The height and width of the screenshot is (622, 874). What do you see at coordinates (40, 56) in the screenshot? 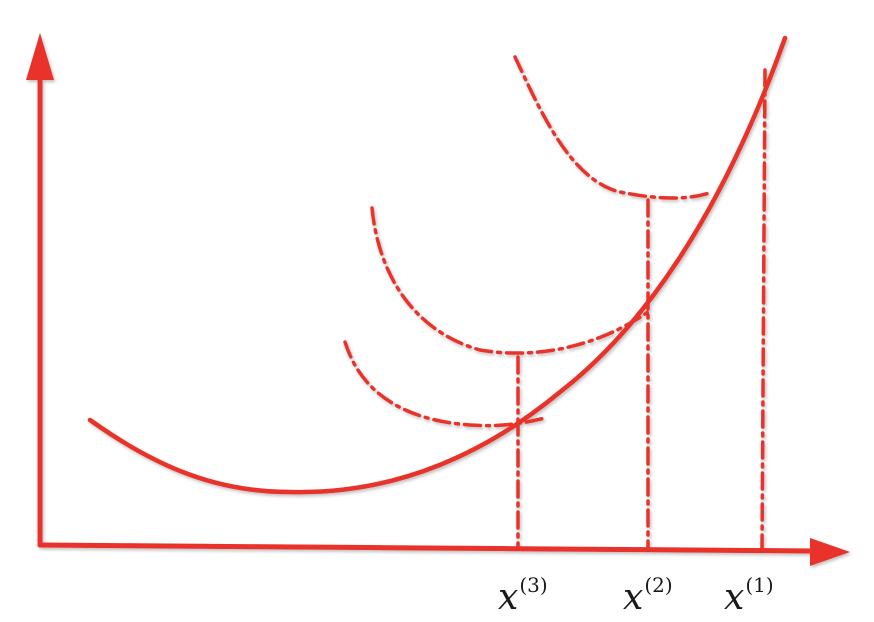
I see `y-axis-arrowhead` at bounding box center [40, 56].